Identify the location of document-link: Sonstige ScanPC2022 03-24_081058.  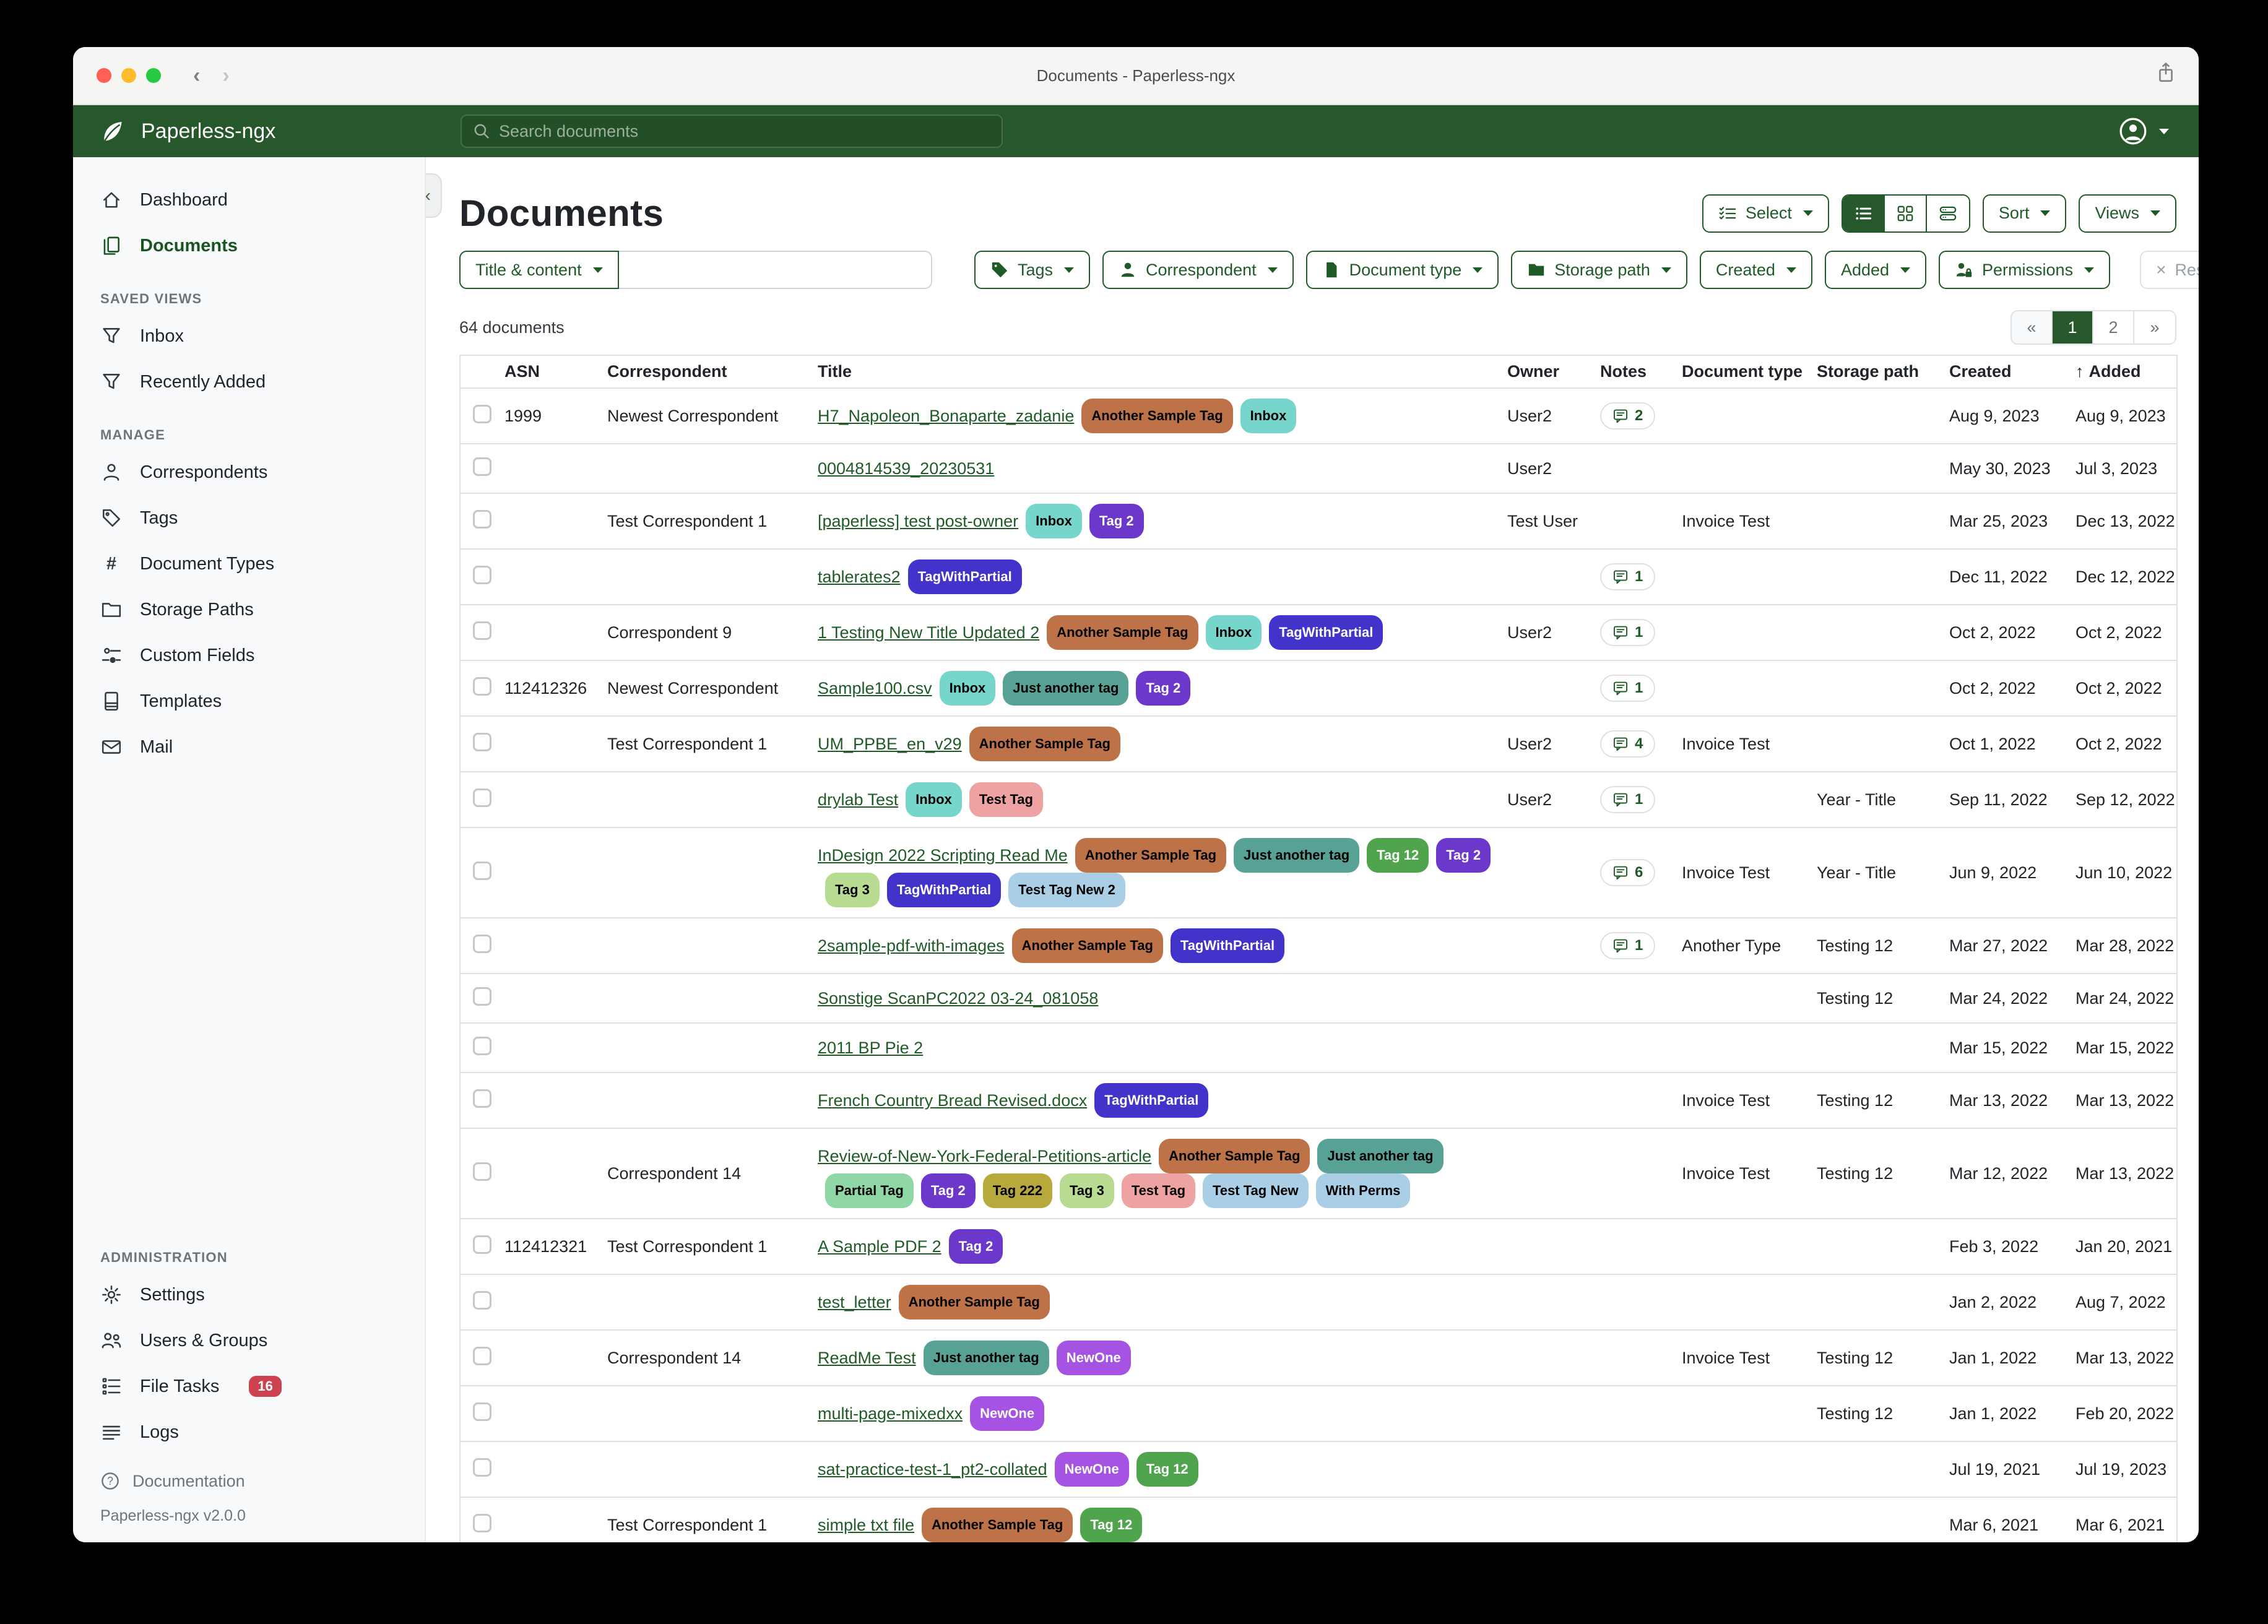
(958, 998).